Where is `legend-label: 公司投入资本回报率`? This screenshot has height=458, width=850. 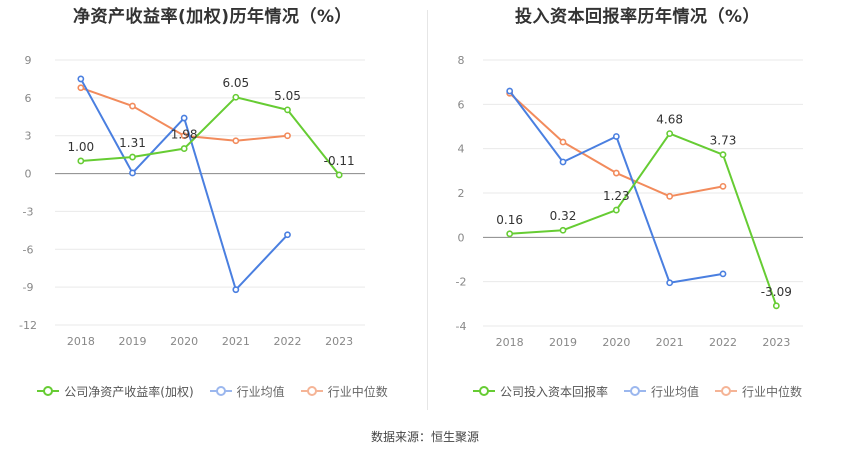
legend-label: 公司投入资本回报率 is located at coordinates (553, 391).